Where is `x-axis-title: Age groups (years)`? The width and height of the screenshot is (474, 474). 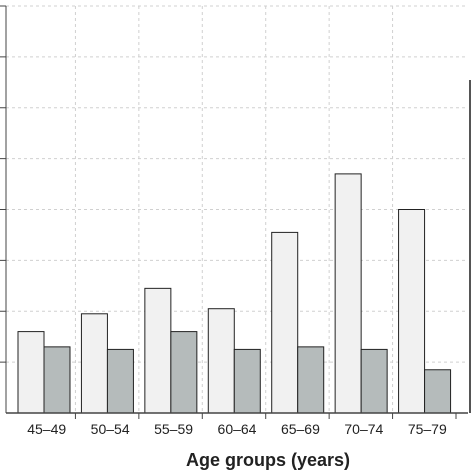
x-axis-title: Age groups (years) is located at coordinates (268, 460).